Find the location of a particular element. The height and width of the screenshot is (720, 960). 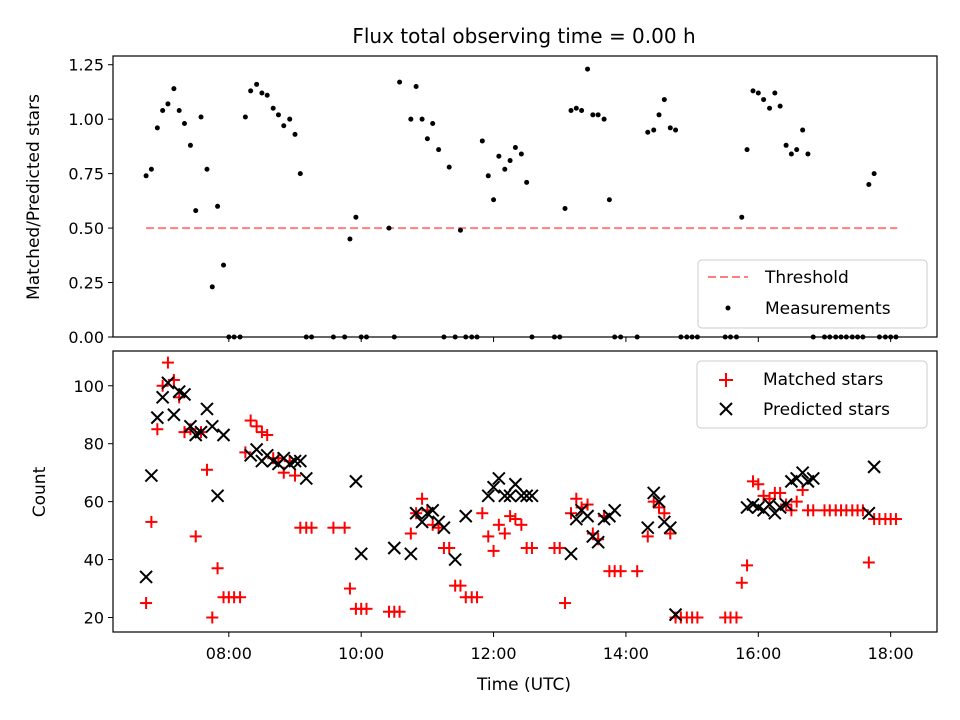

ratio-legend-box is located at coordinates (812, 294).